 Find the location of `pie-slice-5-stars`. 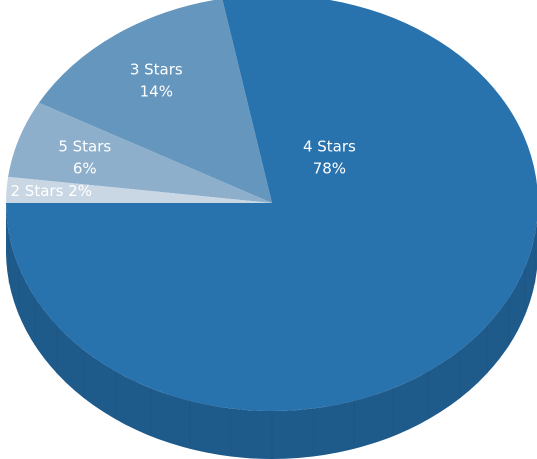

pie-slice-5-stars is located at coordinates (140, 152).